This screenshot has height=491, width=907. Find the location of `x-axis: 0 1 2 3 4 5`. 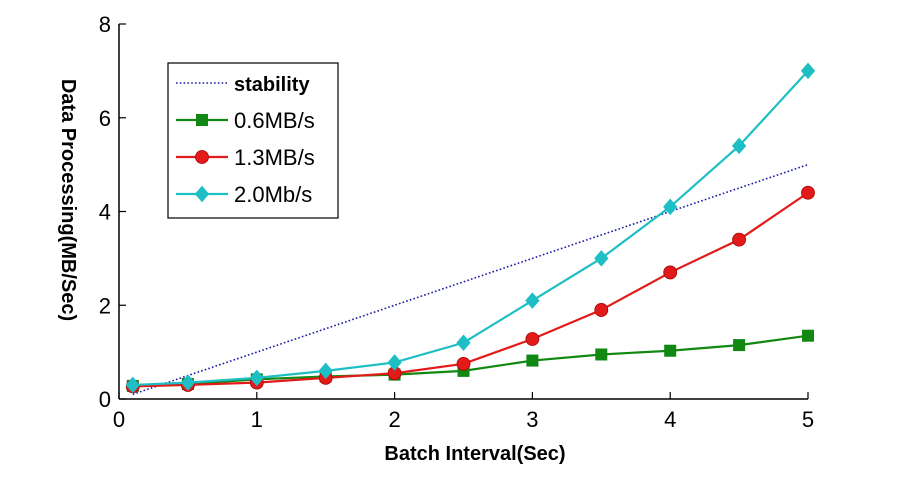

x-axis: 0 1 2 3 4 5 is located at coordinates (463, 412).